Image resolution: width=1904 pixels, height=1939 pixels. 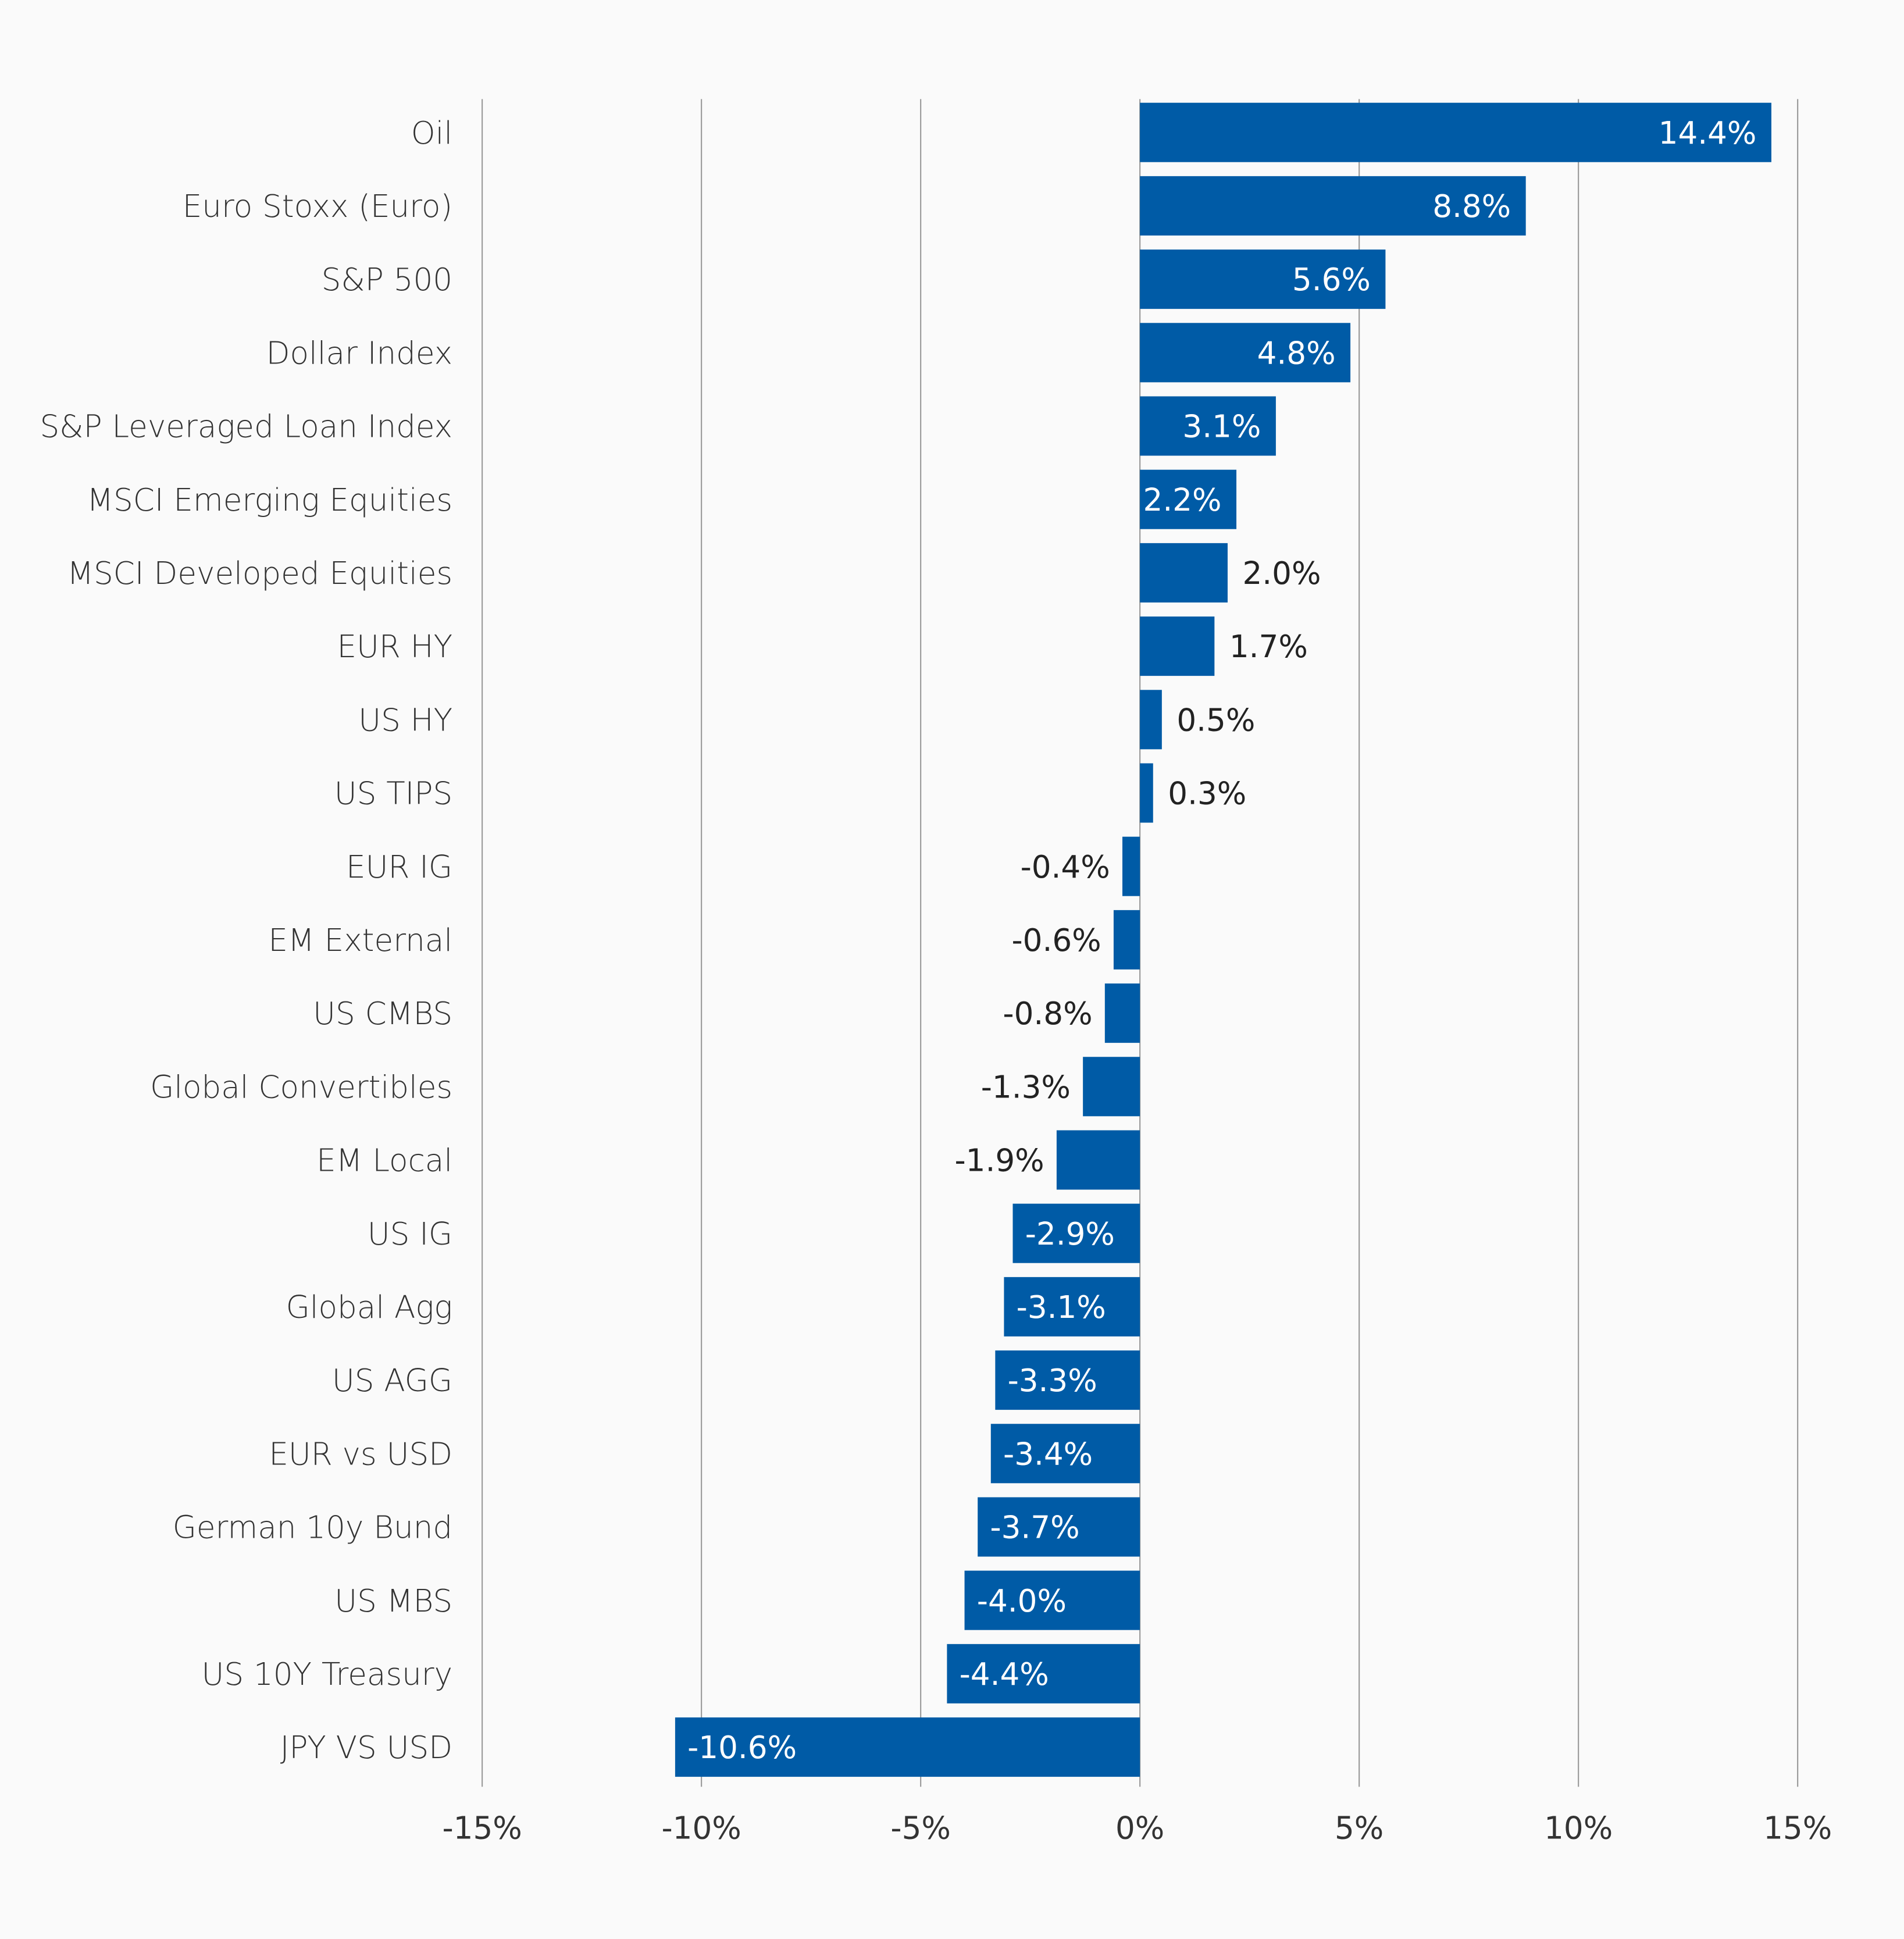 I want to click on category-label: US HY, so click(x=405, y=720).